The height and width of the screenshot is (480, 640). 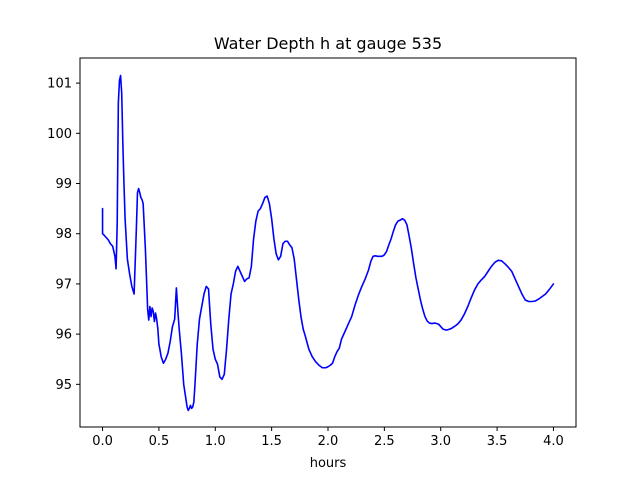 What do you see at coordinates (328, 441) in the screenshot?
I see `x-tick-label: 2.0` at bounding box center [328, 441].